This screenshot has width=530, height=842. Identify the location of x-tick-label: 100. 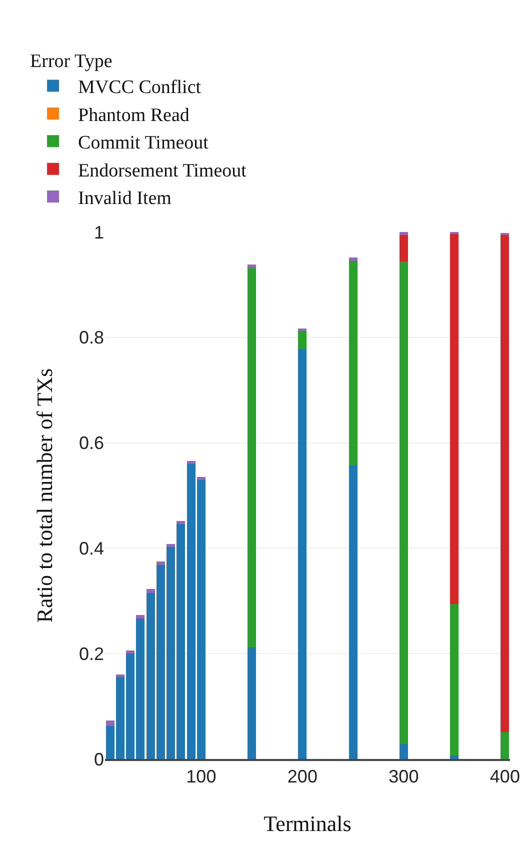
(201, 776).